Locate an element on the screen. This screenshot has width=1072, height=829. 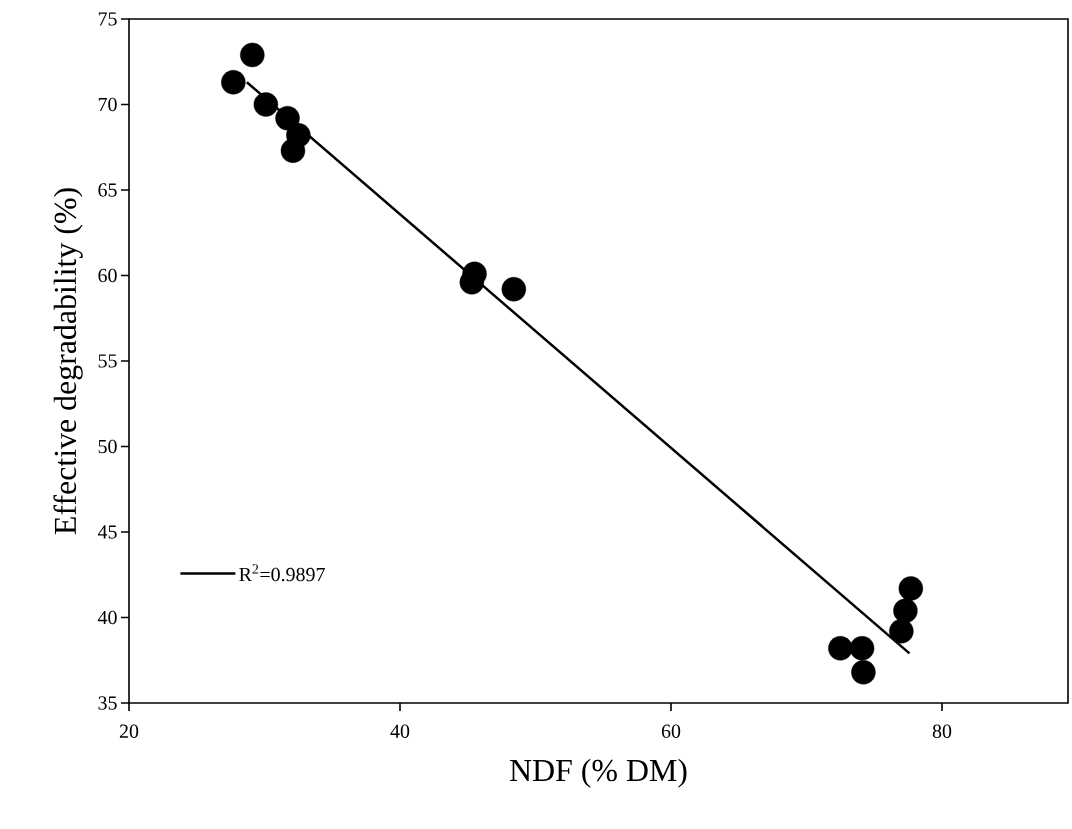
y-tick-label: 55 is located at coordinates (107, 361).